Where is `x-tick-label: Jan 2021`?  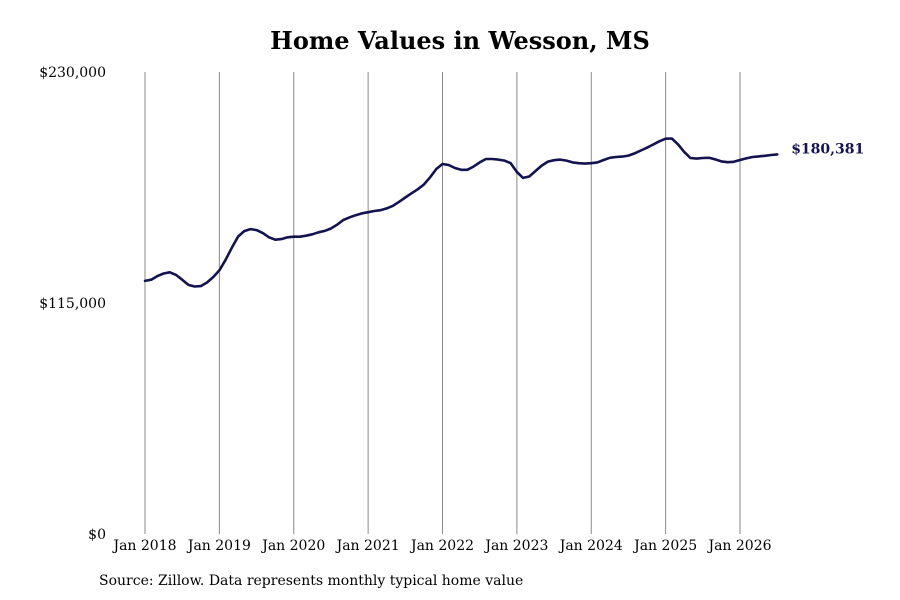 x-tick-label: Jan 2021 is located at coordinates (367, 546).